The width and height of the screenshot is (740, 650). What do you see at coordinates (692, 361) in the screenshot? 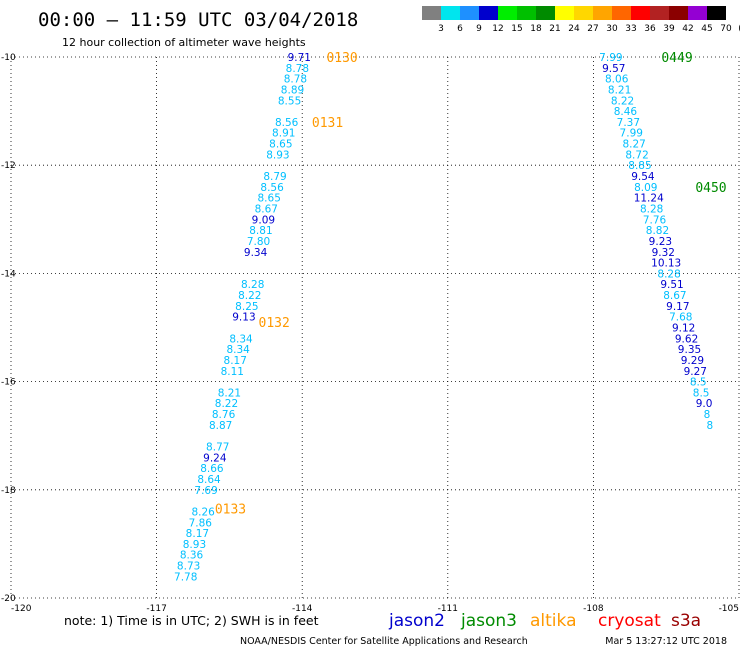
I see `wave-height-value: 9.29` at bounding box center [692, 361].